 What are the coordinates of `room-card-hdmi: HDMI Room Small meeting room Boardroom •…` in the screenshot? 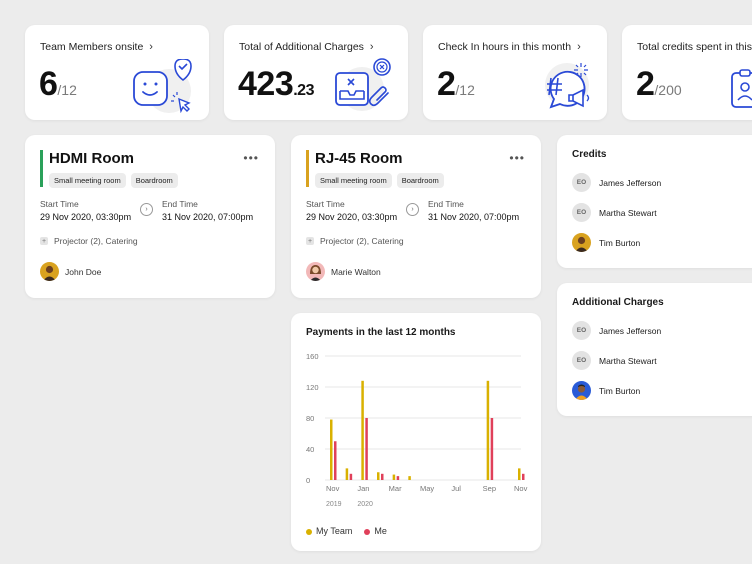 It's located at (150, 216).